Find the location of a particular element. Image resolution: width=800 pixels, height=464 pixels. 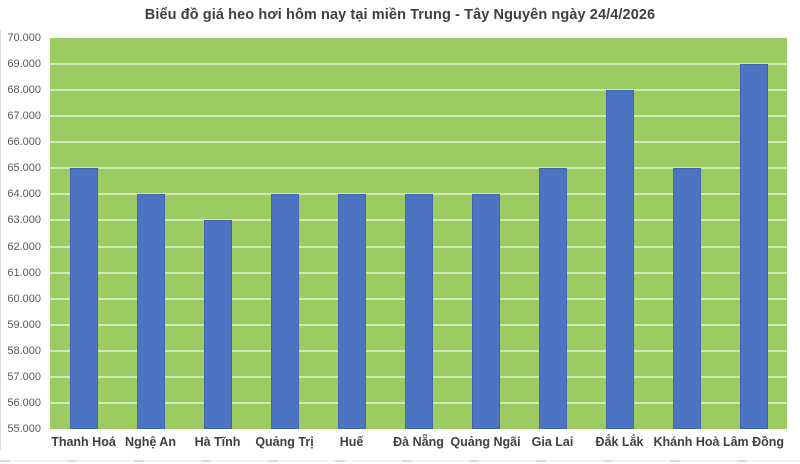

x-tick-label: Hà Tĩnh is located at coordinates (217, 442).